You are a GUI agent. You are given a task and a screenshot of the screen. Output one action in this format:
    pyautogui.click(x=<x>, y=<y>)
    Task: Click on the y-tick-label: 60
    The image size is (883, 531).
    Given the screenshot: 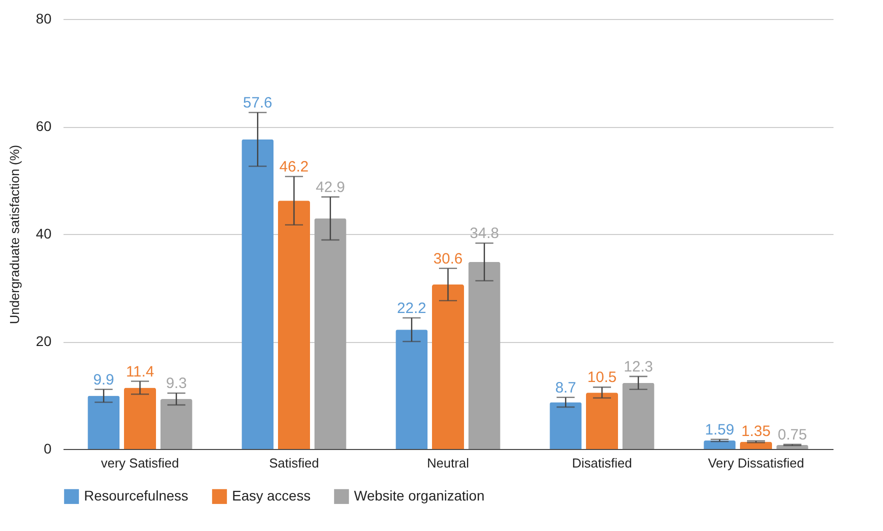 What is the action you would take?
    pyautogui.click(x=44, y=126)
    